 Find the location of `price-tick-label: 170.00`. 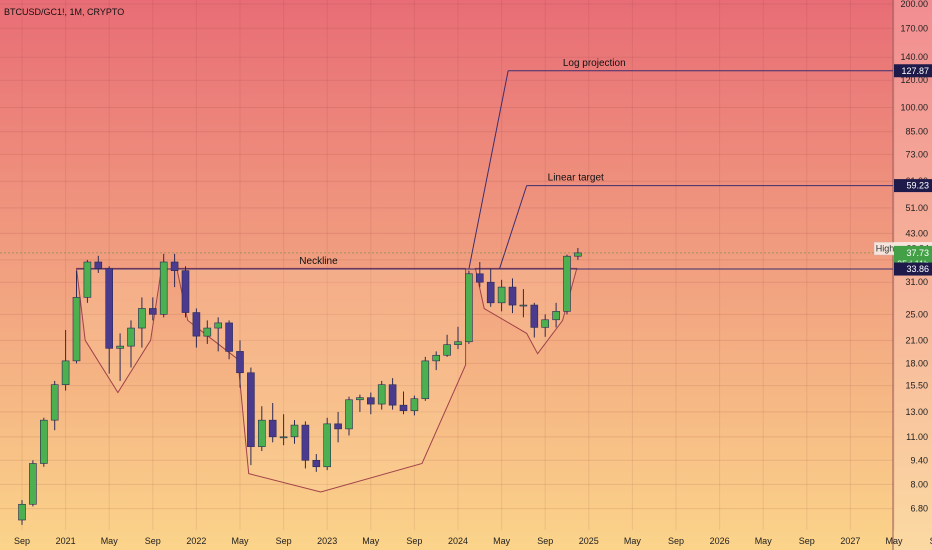

price-tick-label: 170.00 is located at coordinates (914, 28).